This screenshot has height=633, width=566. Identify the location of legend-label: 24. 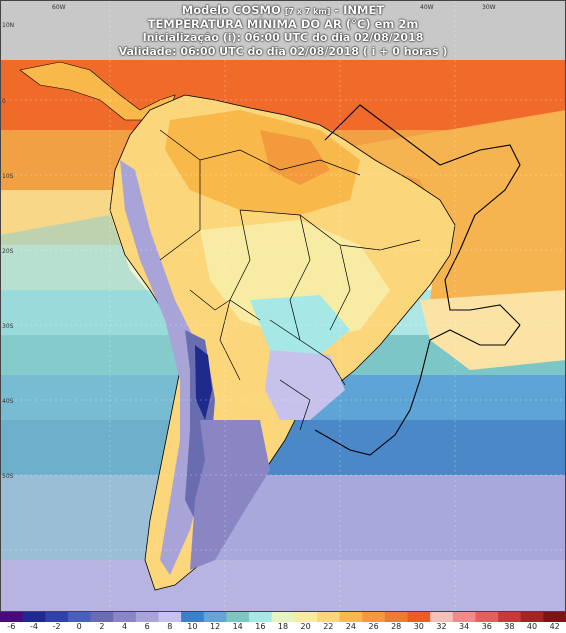
(350, 626).